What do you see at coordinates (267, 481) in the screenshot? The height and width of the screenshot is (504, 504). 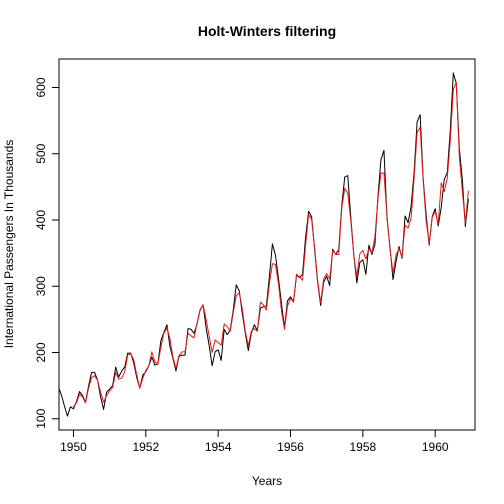 I see `x-axis-label: Years` at bounding box center [267, 481].